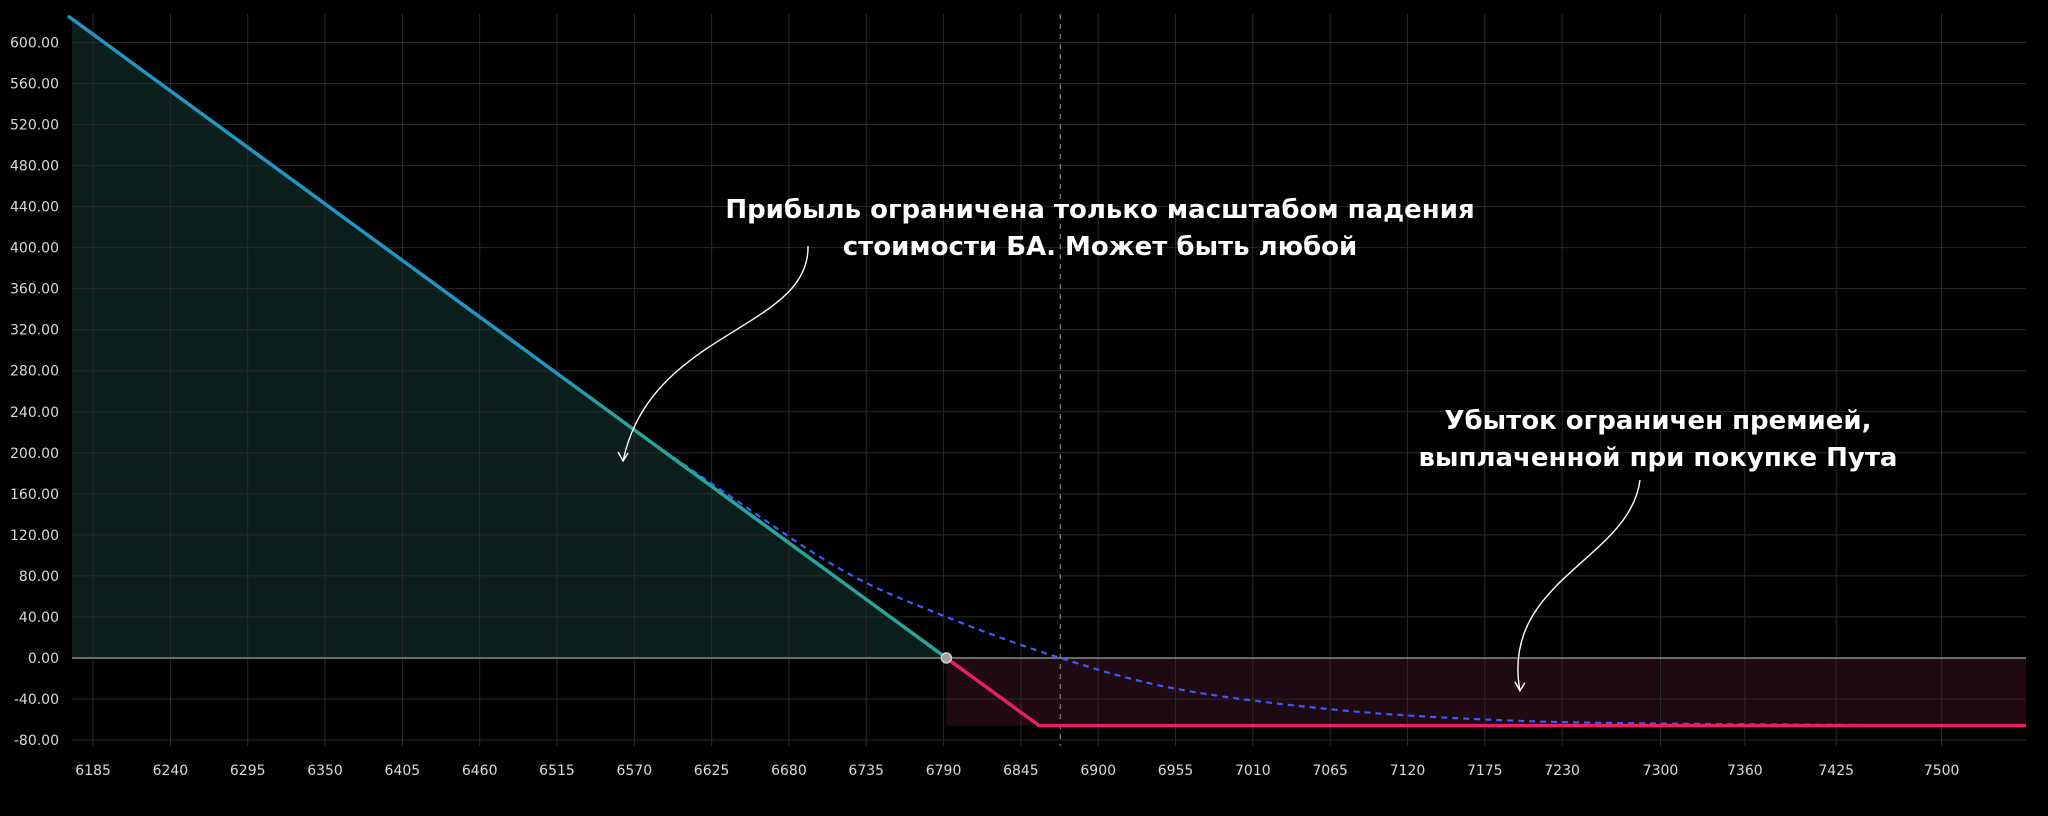  What do you see at coordinates (34, 413) in the screenshot?
I see `y-tick-label: 240.00` at bounding box center [34, 413].